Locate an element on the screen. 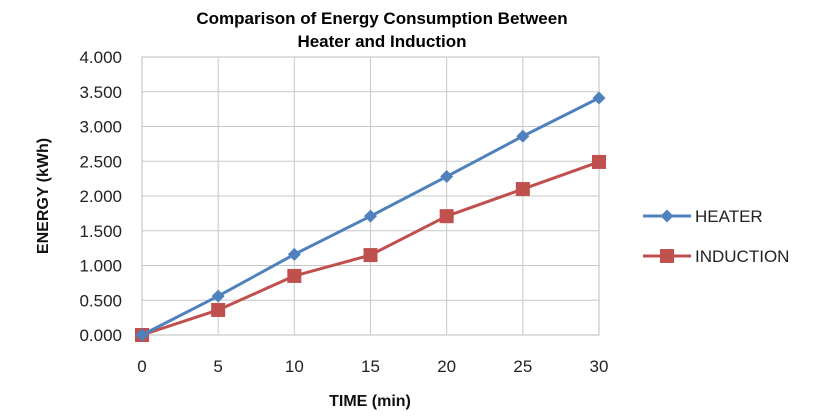 The height and width of the screenshot is (420, 817). y-tick-label: 3.000 is located at coordinates (100, 127).